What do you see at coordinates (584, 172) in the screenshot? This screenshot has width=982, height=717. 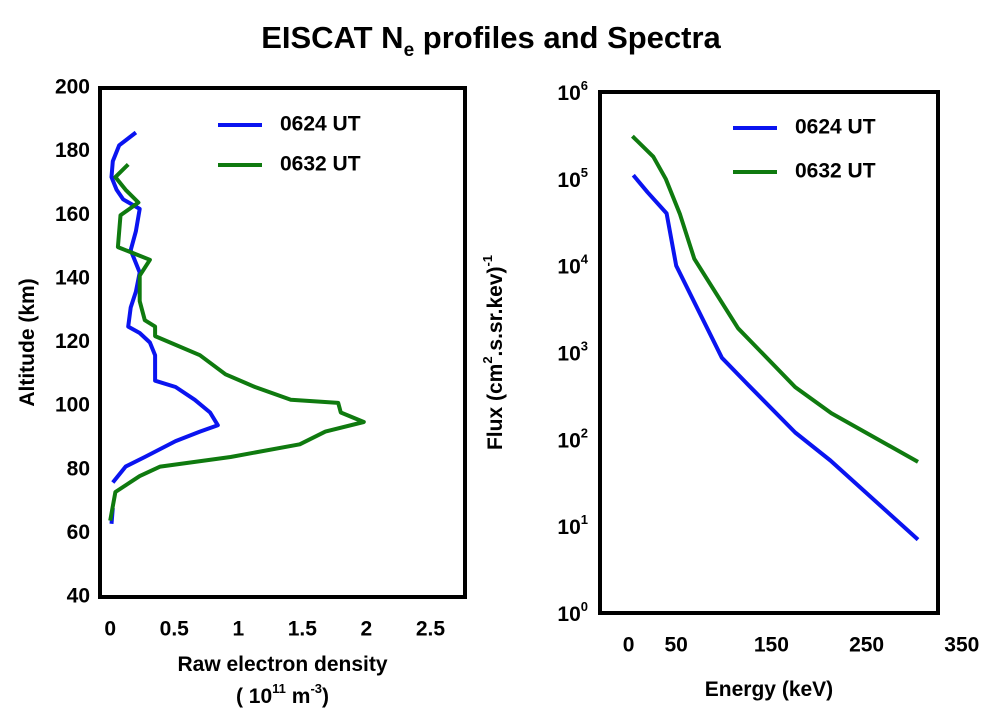 I see `text-part: 5` at bounding box center [584, 172].